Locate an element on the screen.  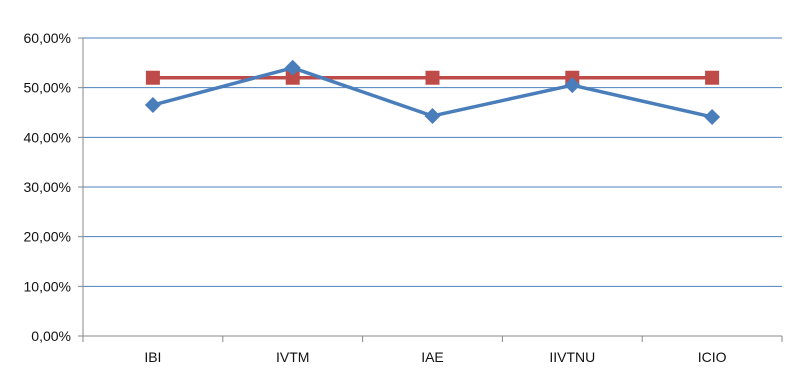
x-axis-category-labels: IBI IVTM IAE IIVTNU ICIO is located at coordinates (435, 357).